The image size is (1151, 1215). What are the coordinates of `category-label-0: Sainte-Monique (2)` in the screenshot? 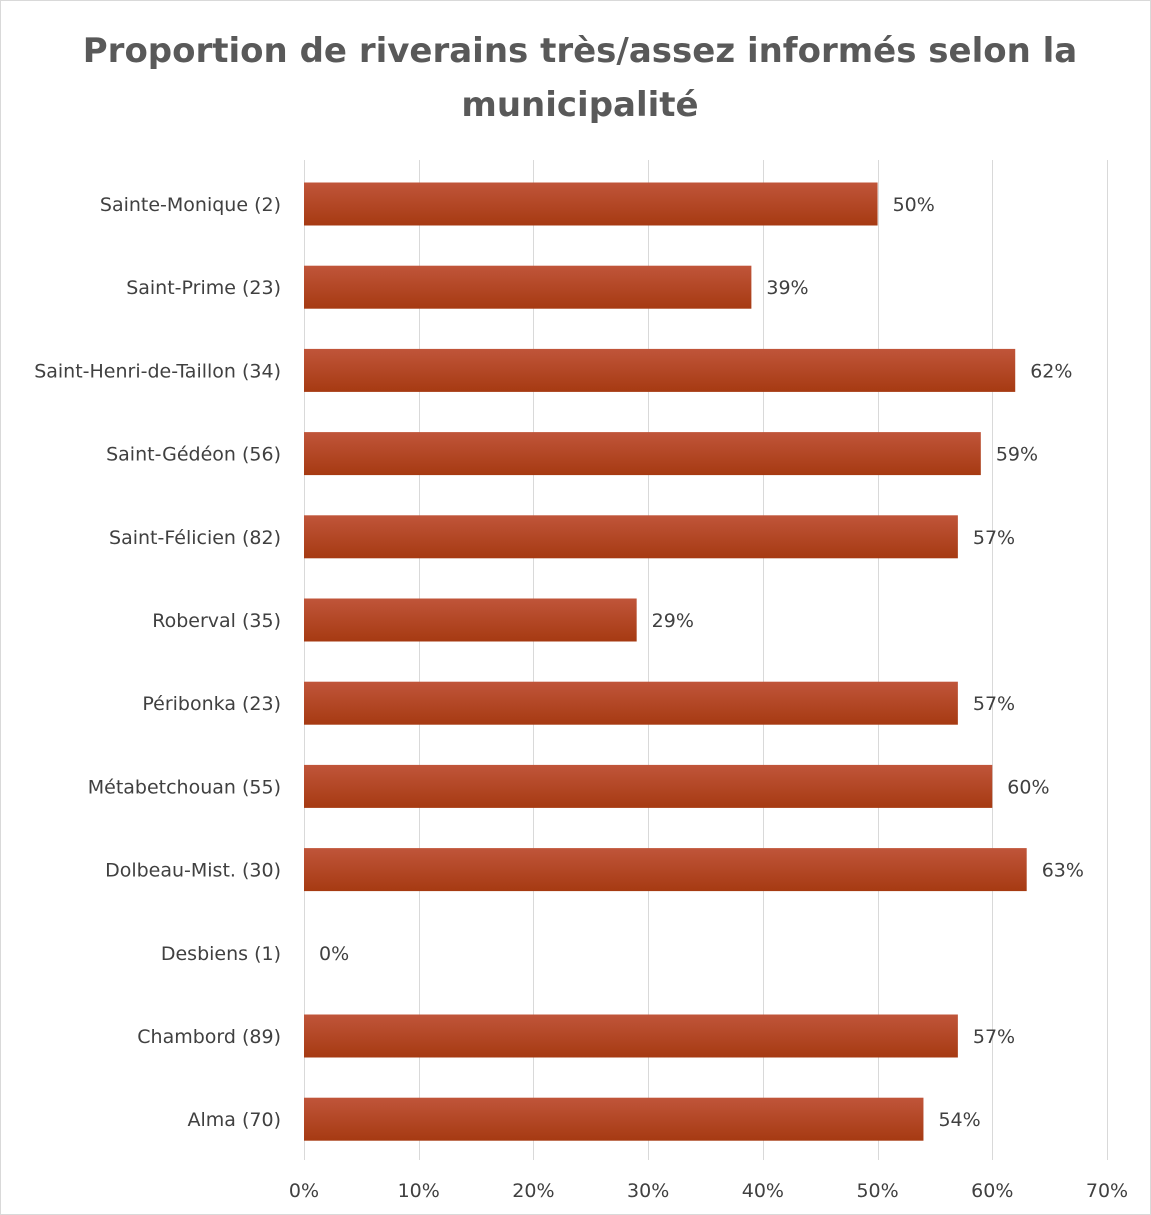 It's located at (190, 205).